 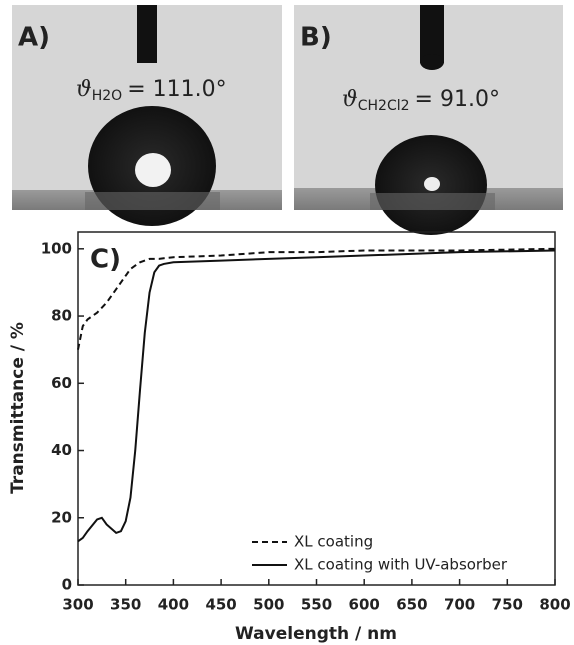 What do you see at coordinates (316, 605) in the screenshot?
I see `x-tick-label: 550` at bounding box center [316, 605].